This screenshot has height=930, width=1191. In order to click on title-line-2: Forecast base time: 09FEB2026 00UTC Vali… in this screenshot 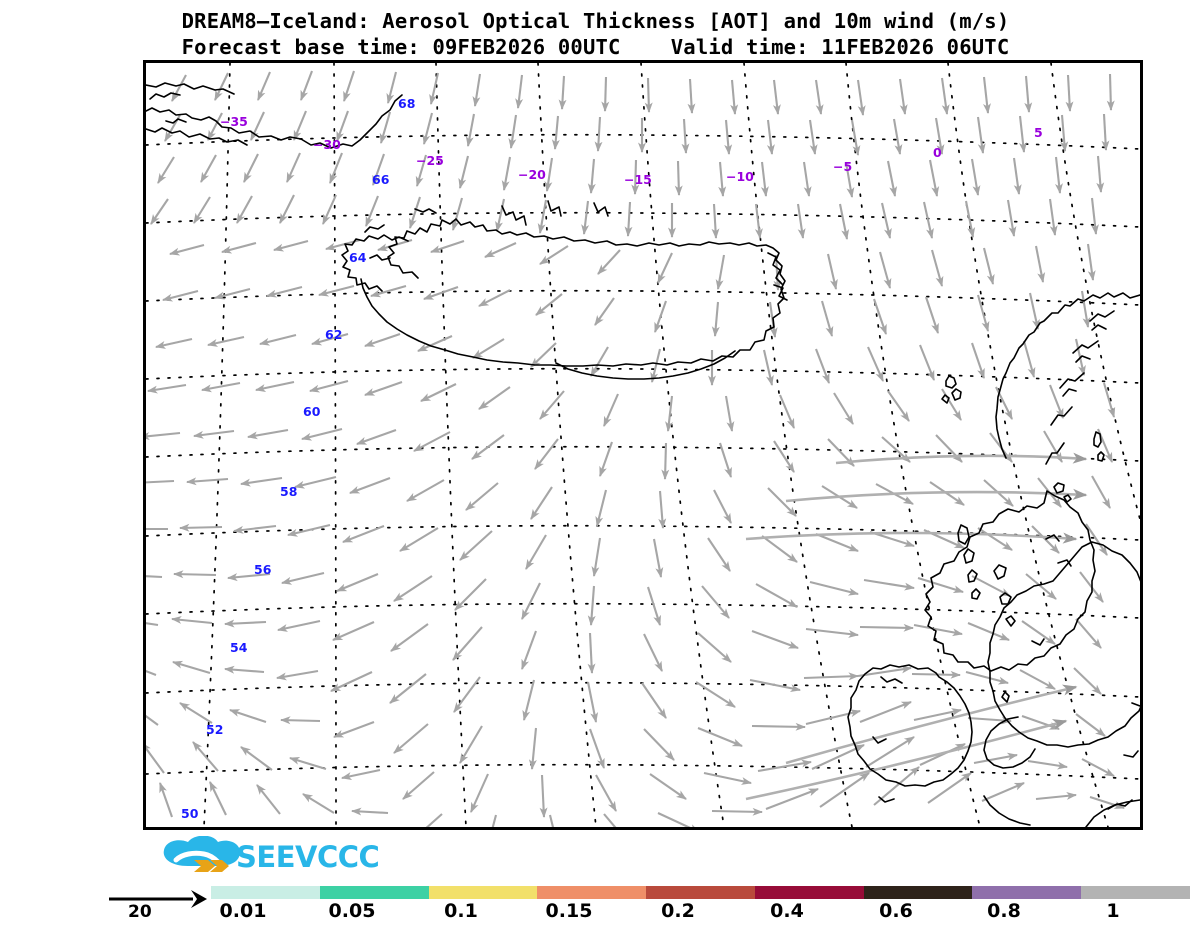, I will do `click(595, 47)`.